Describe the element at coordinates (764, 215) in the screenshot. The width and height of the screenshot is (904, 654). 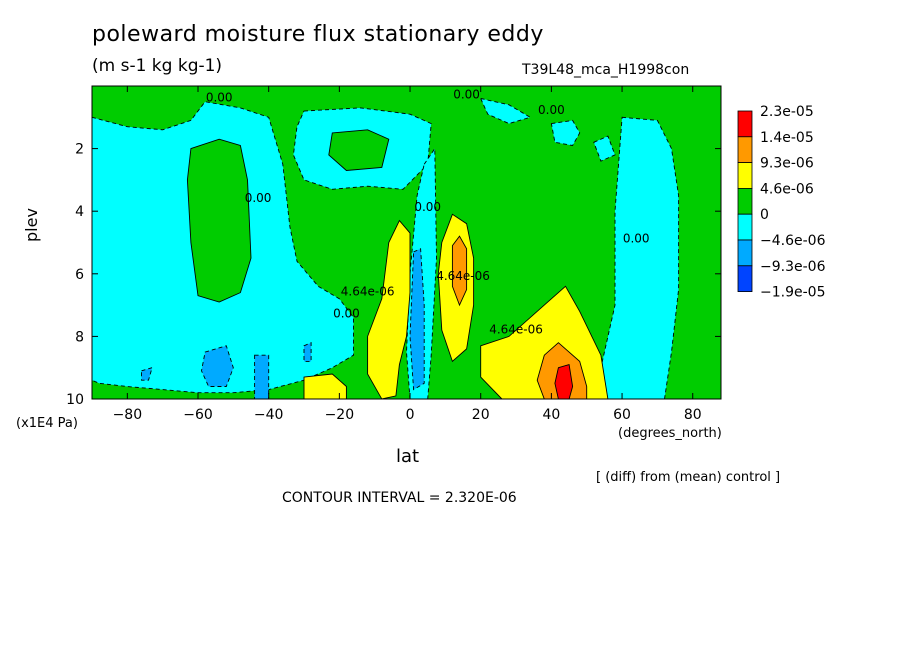
I see `legend-label-4: 0` at that location.